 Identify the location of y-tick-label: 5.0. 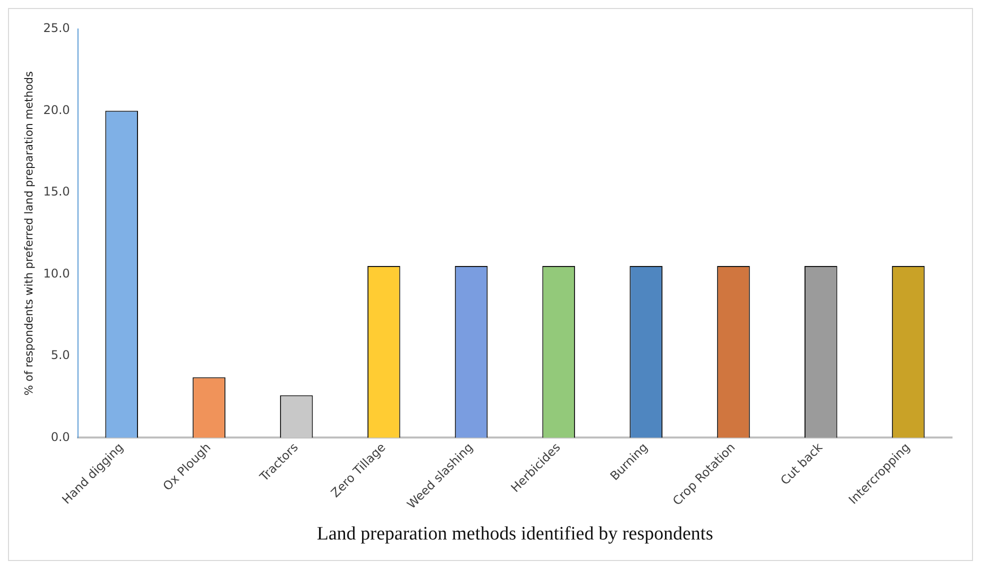
(60, 355).